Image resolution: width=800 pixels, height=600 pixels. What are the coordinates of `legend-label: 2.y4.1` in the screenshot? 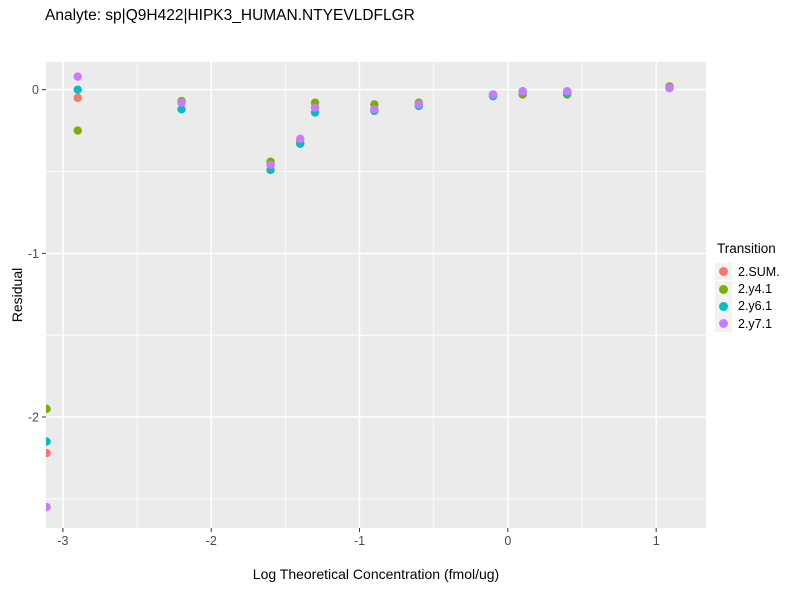 It's located at (755, 289).